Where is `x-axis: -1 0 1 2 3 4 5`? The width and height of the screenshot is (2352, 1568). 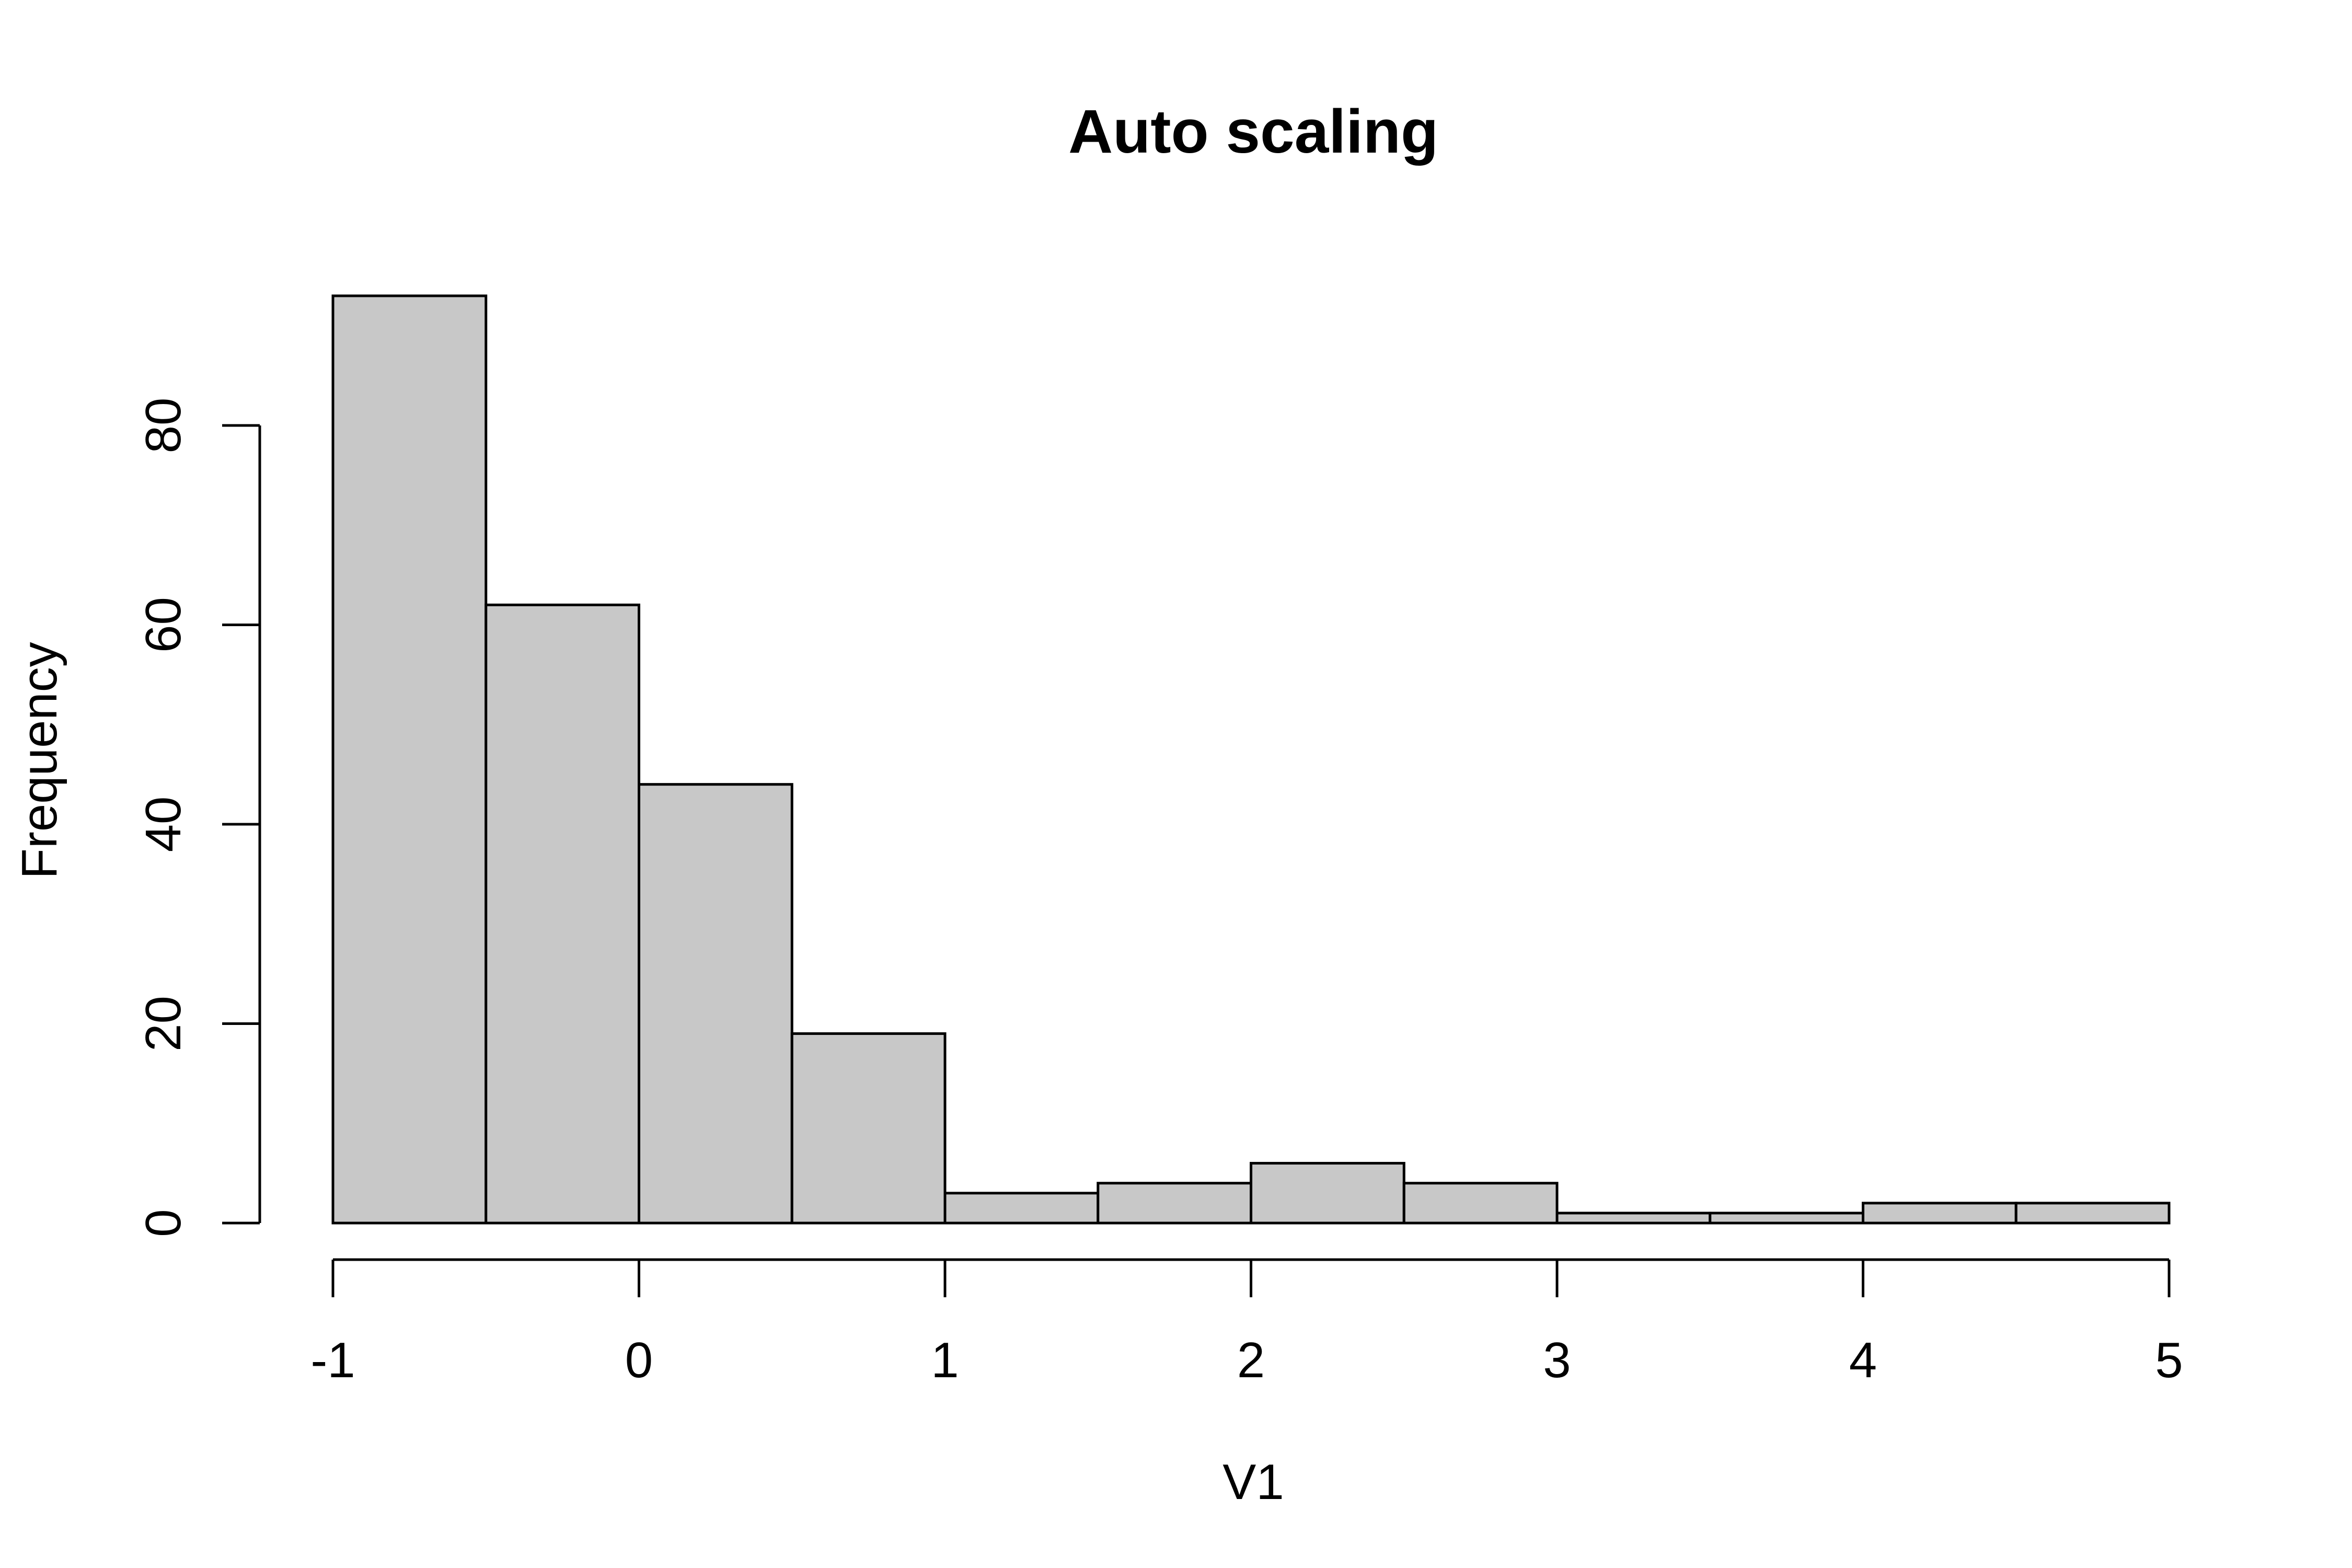
x-axis: -1 0 1 2 3 4 5 is located at coordinates (1246, 1323).